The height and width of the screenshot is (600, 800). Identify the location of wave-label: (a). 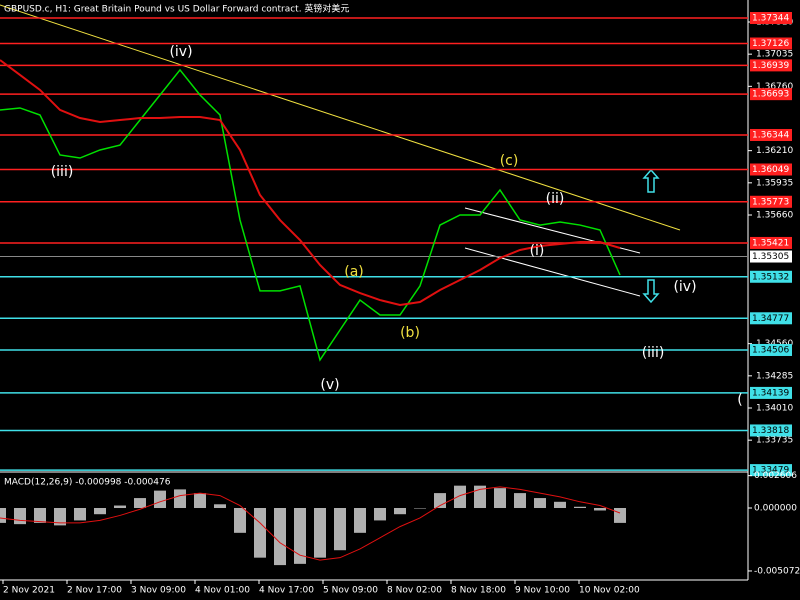
(354, 272).